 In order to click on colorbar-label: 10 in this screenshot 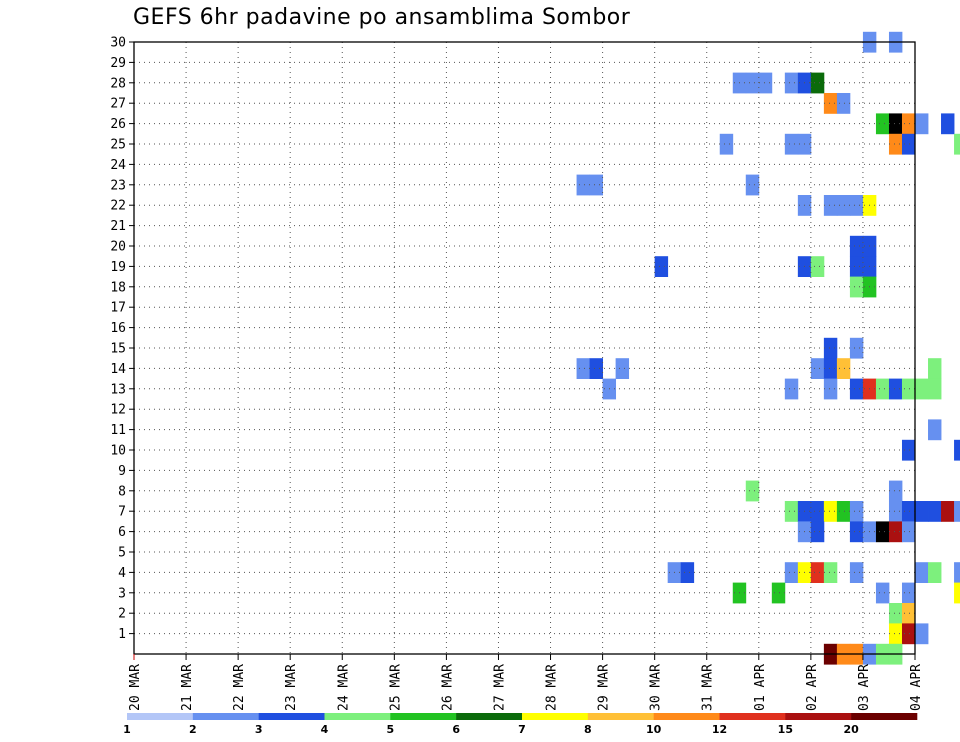, I will do `click(654, 729)`.